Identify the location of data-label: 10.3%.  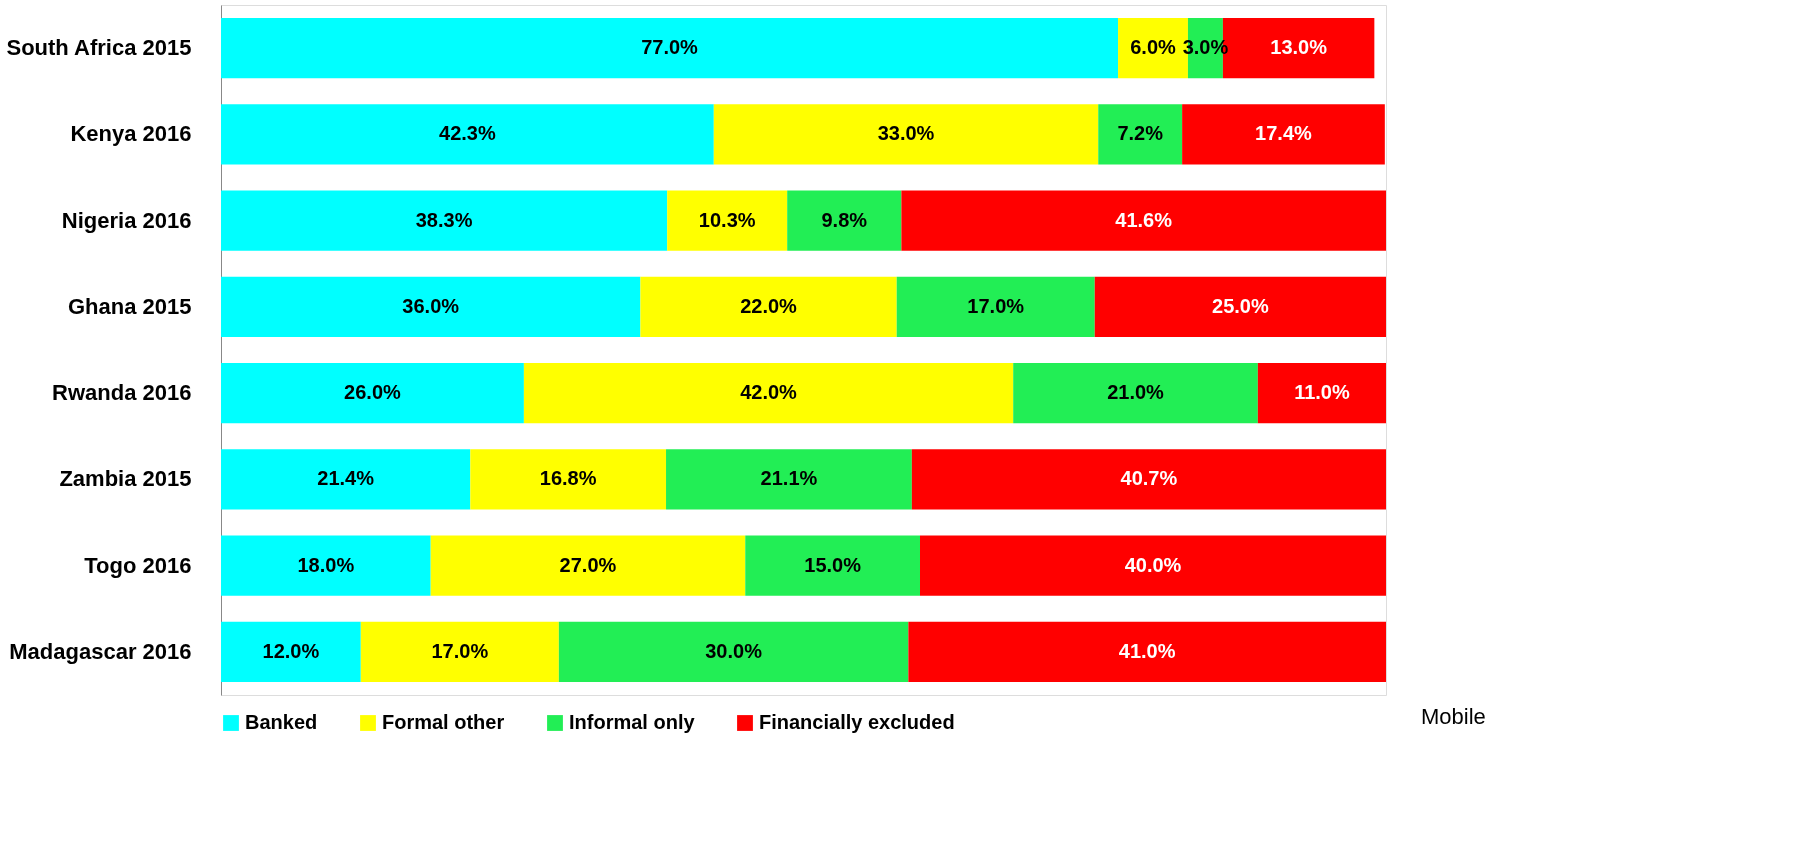
(727, 219).